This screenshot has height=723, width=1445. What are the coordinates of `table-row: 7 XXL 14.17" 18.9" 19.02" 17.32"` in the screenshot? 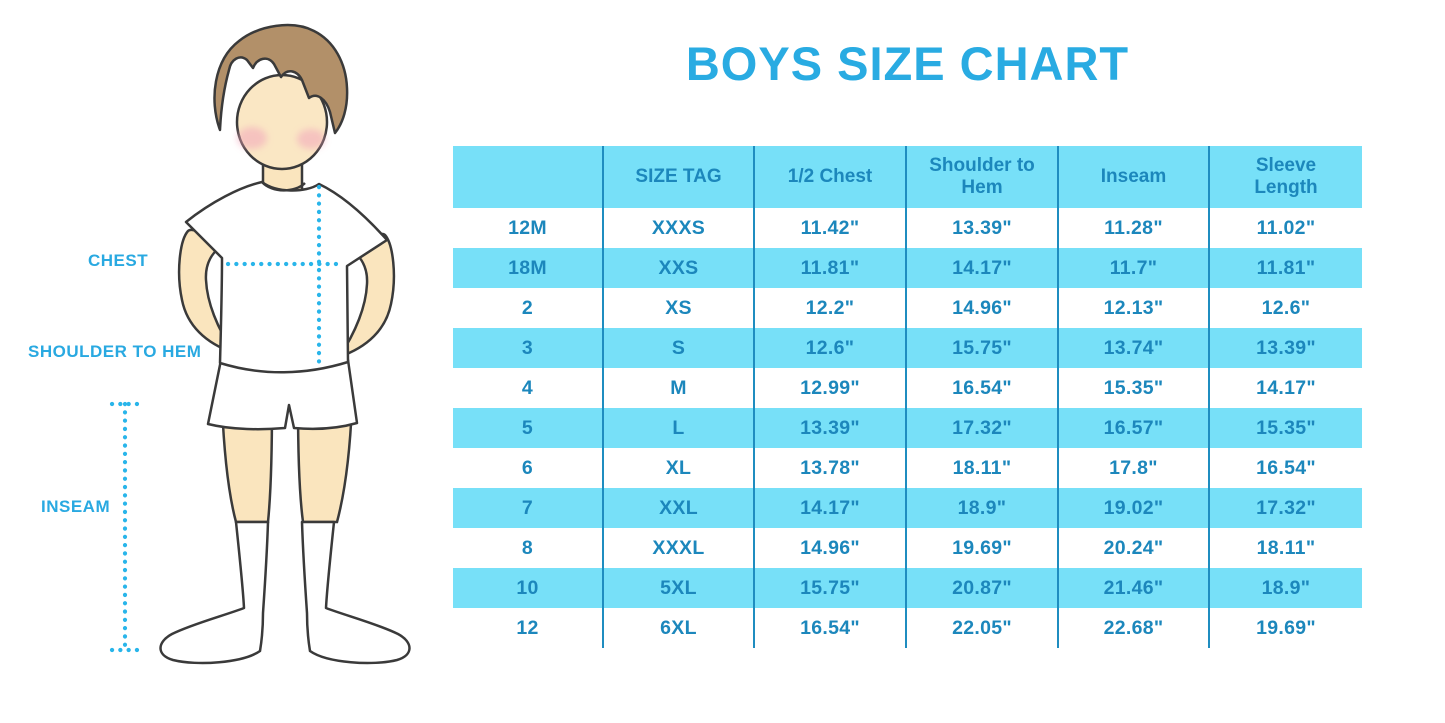 It's located at (907, 508).